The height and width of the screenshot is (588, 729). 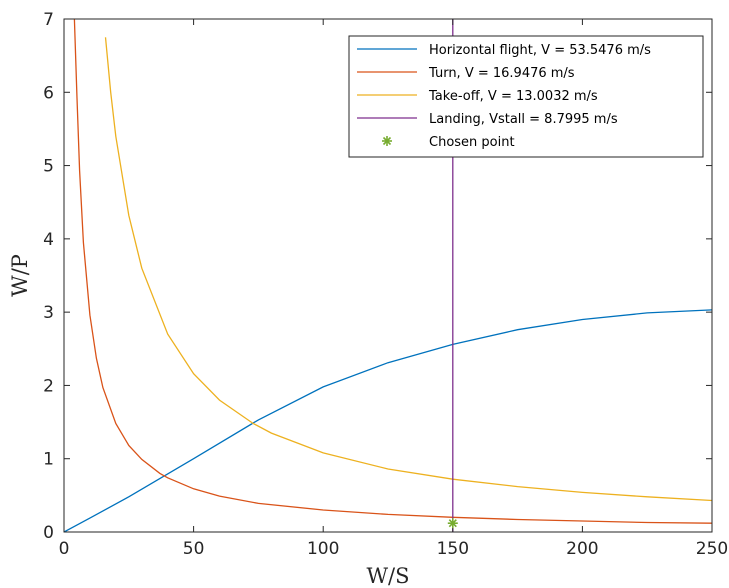 What do you see at coordinates (20, 275) in the screenshot?
I see `y-axis-label: W/P` at bounding box center [20, 275].